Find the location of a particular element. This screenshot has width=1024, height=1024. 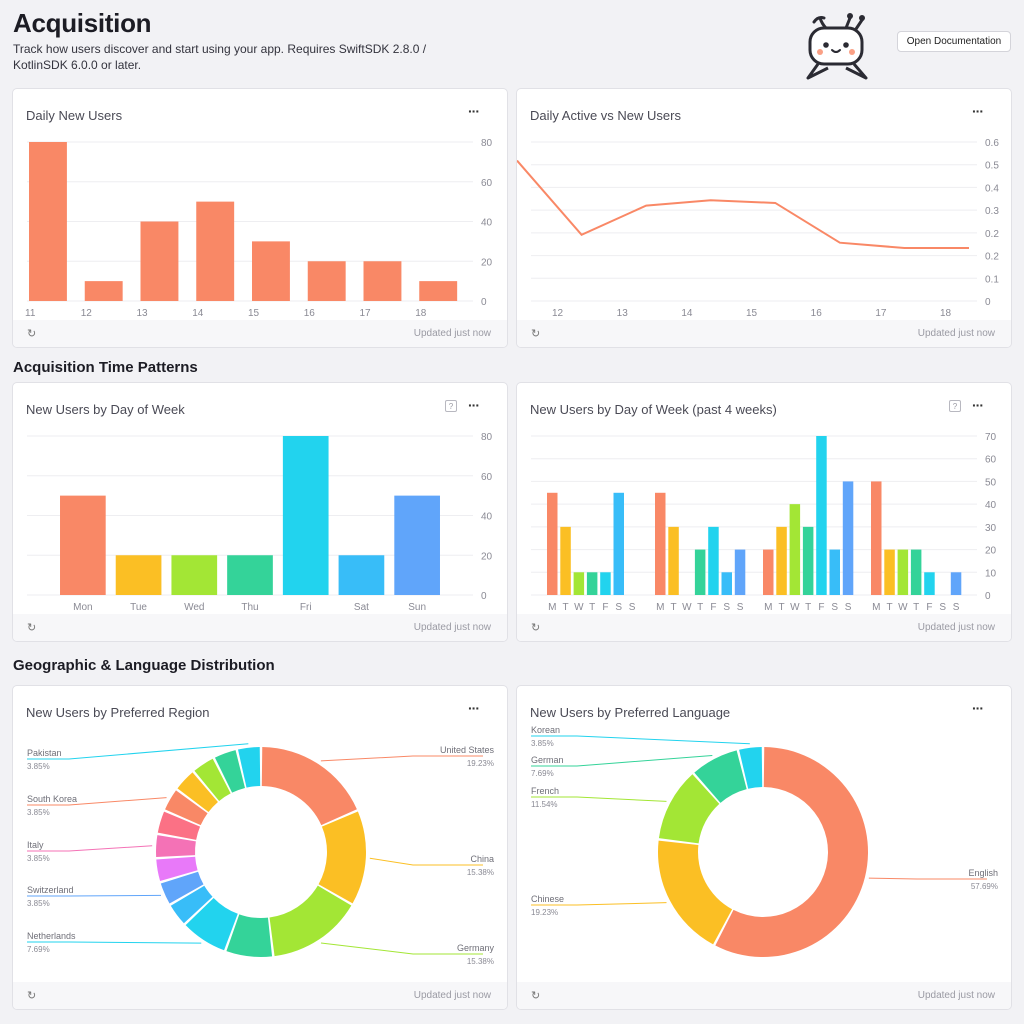

y-tick-label: 40 is located at coordinates (487, 223).